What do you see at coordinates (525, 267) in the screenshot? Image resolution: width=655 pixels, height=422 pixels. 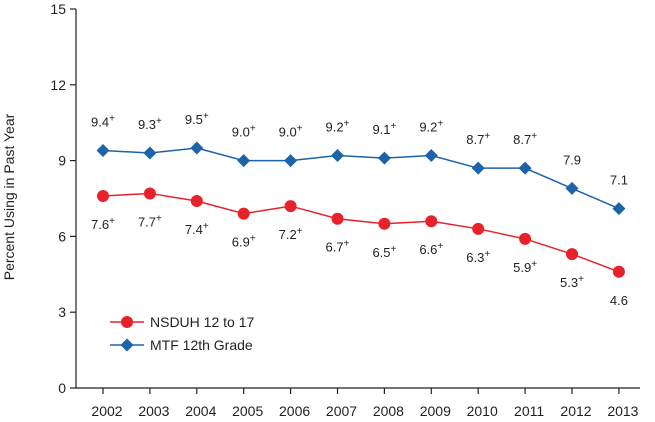 I see `data-label: 5.9+` at bounding box center [525, 267].